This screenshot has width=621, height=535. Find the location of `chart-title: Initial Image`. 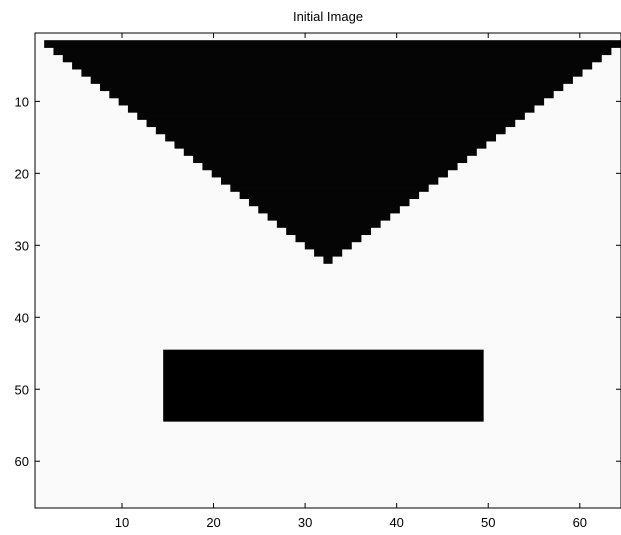

chart-title: Initial Image is located at coordinates (328, 16).